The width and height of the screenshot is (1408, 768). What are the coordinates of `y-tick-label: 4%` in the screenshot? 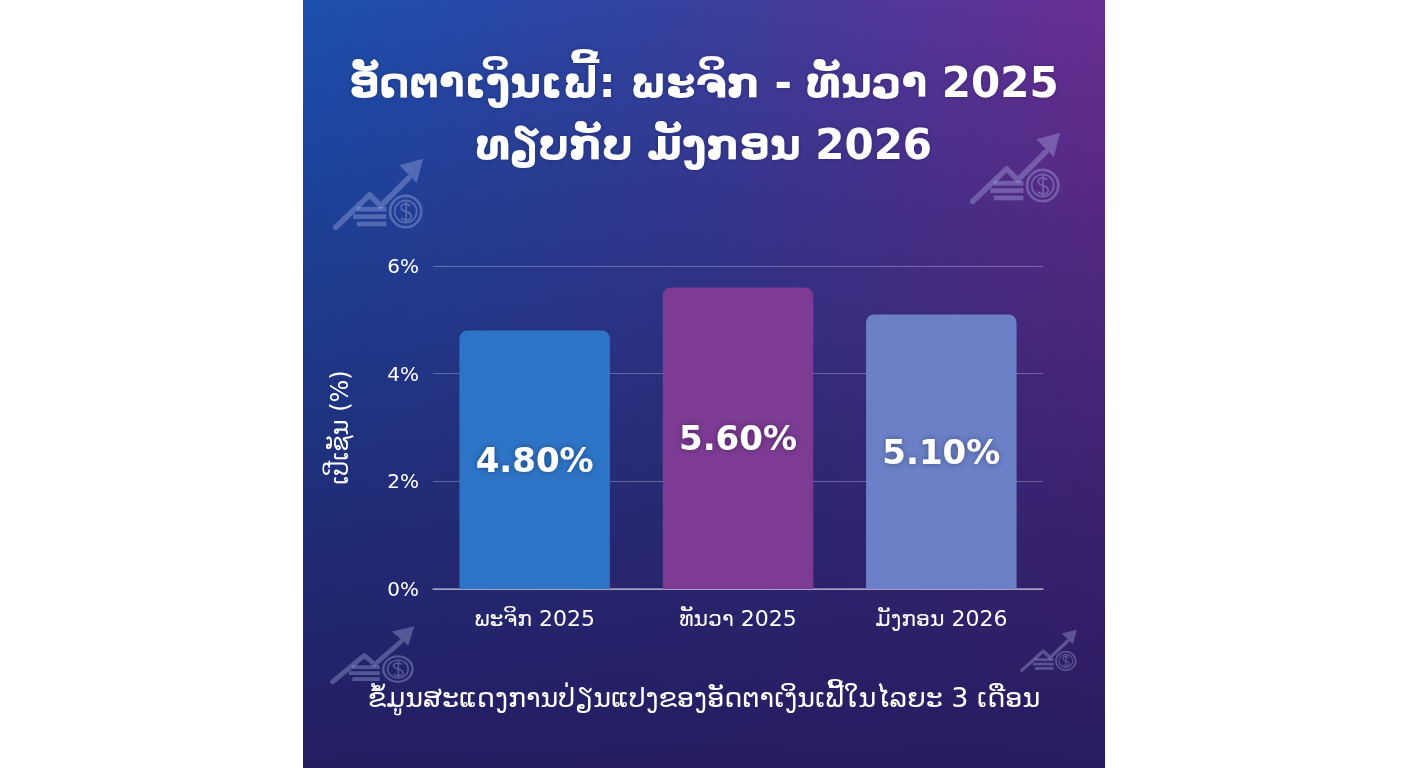 It's located at (403, 373).